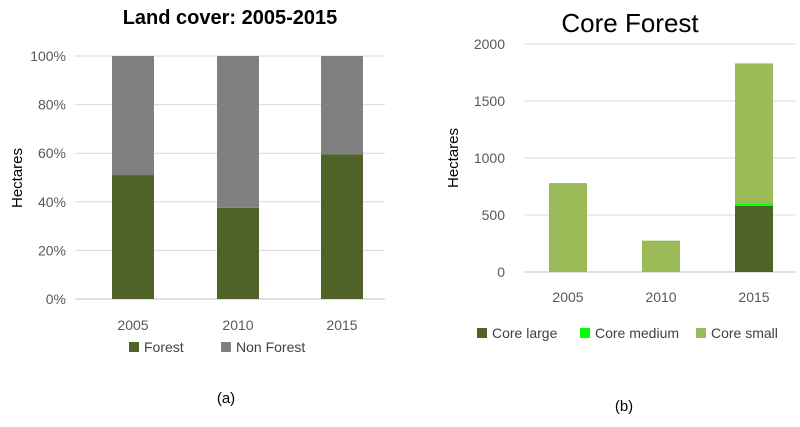 Image resolution: width=800 pixels, height=427 pixels. Describe the element at coordinates (270, 347) in the screenshot. I see `legend-label: Non Forest` at that location.